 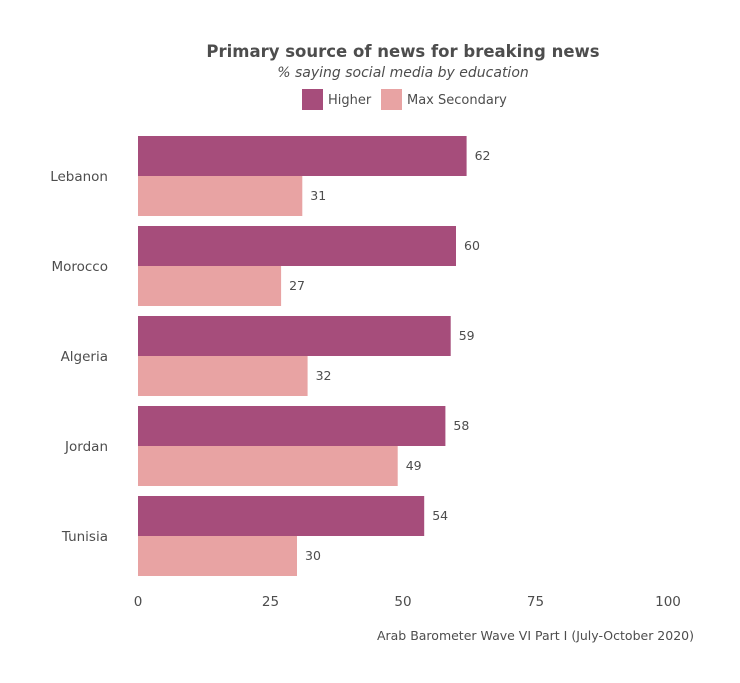 What do you see at coordinates (350, 100) in the screenshot?
I see `legend-label-higher: Higher` at bounding box center [350, 100].